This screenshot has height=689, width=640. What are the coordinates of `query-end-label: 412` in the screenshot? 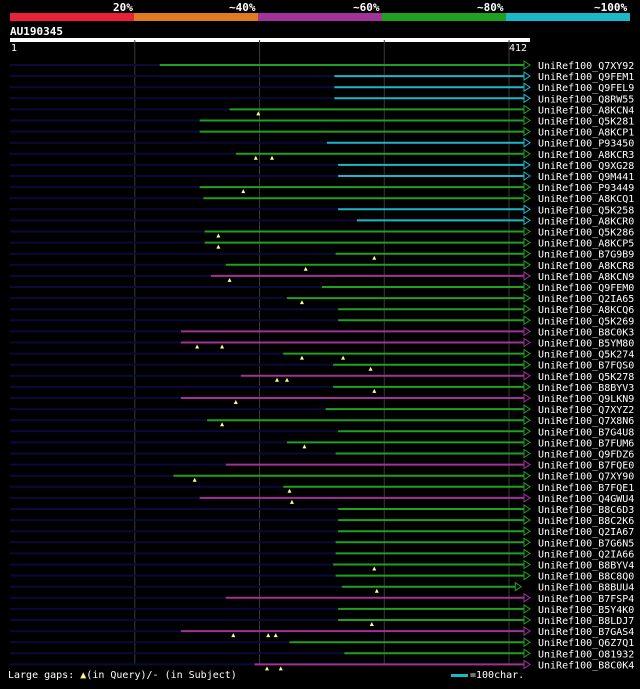 It's located at (518, 48).